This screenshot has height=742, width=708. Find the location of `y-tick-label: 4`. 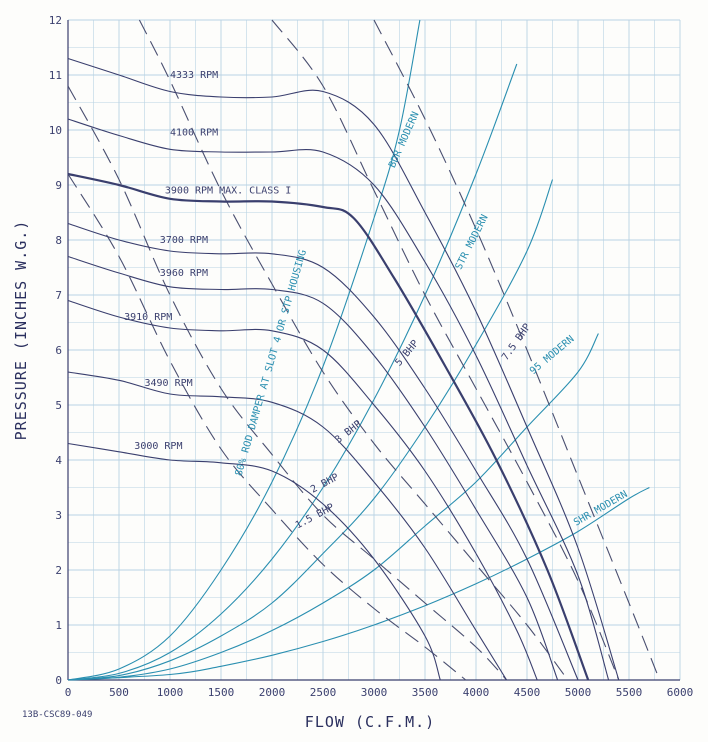

y-tick-label: 4 is located at coordinates (58, 460).